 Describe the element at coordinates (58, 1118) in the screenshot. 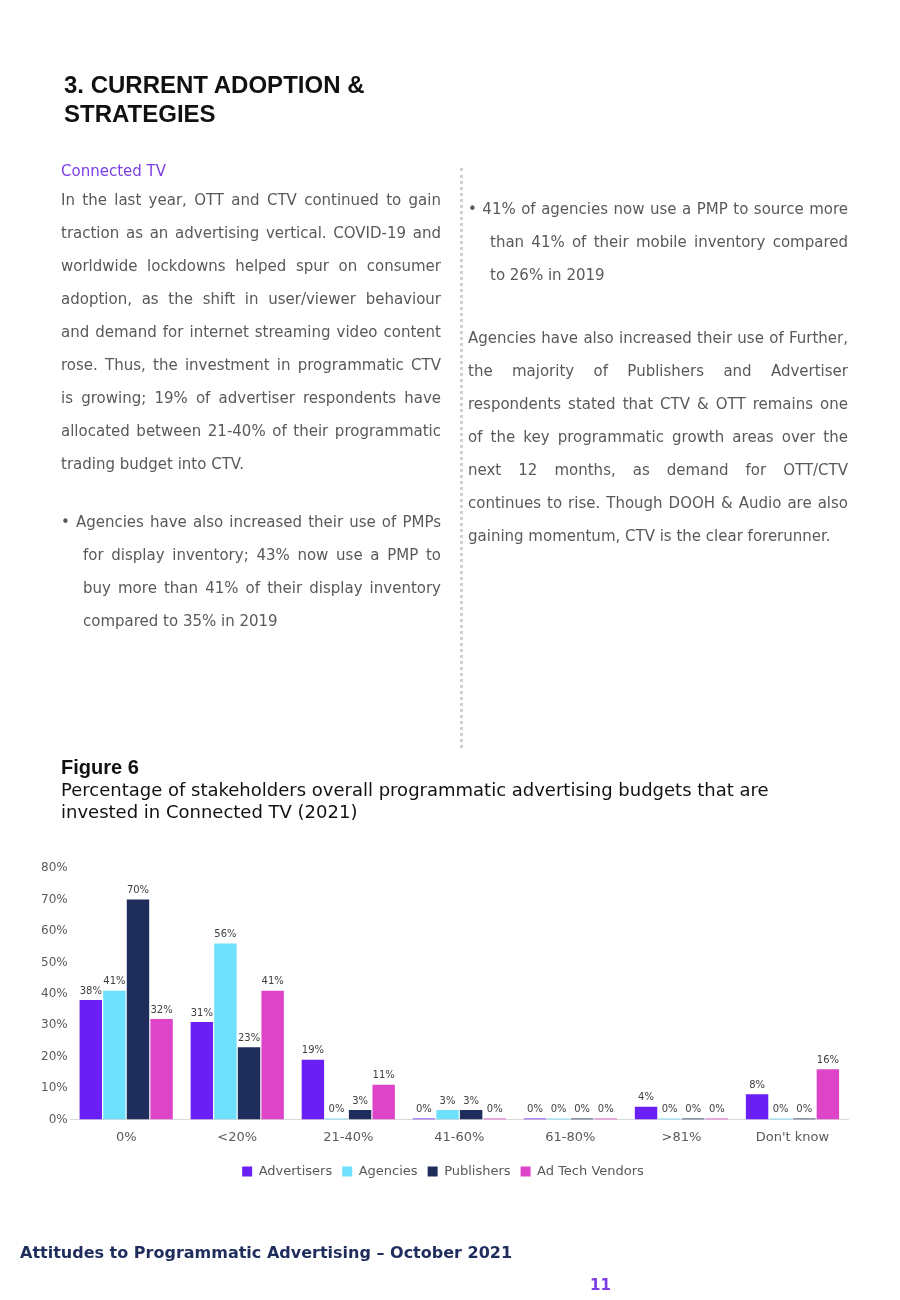

I see `y-tick-label: 0%` at that location.